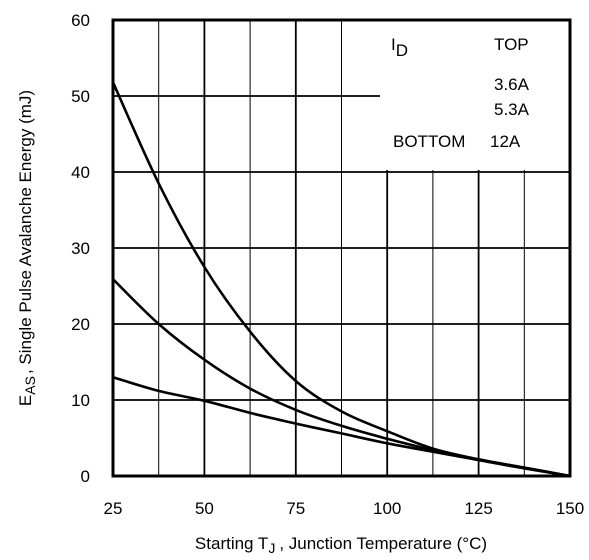  I want to click on legend-header: ID, so click(399, 47).